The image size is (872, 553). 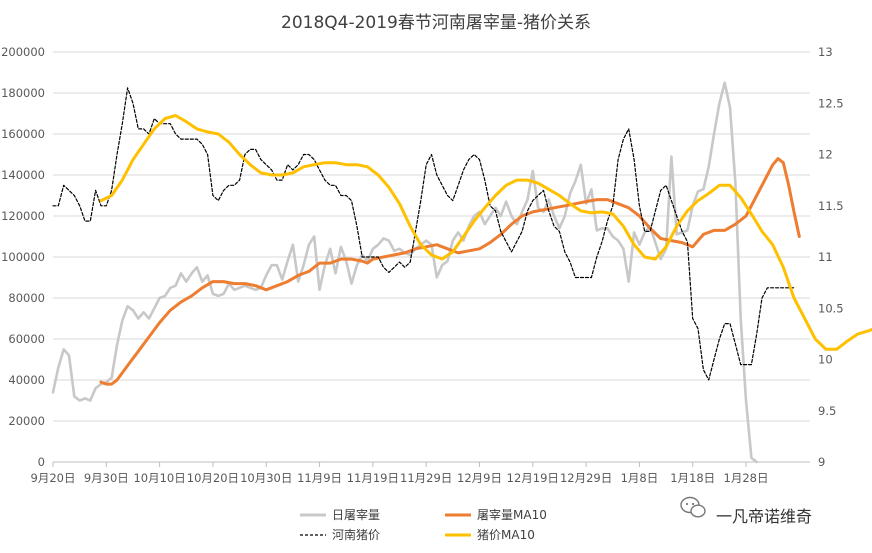 What do you see at coordinates (26, 421) in the screenshot?
I see `y-left-tick-label: 20000` at bounding box center [26, 421].